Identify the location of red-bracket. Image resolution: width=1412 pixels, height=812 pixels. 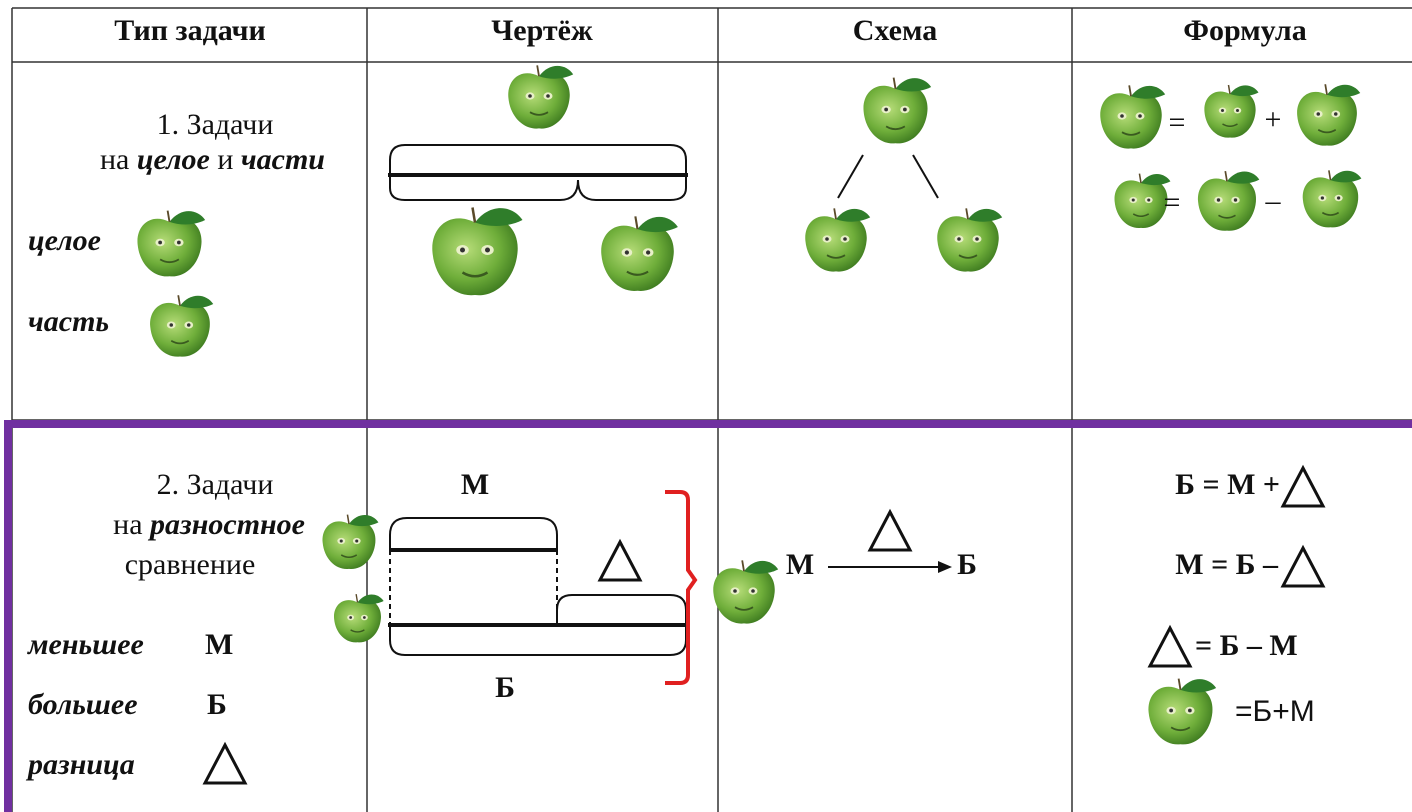
(681, 587).